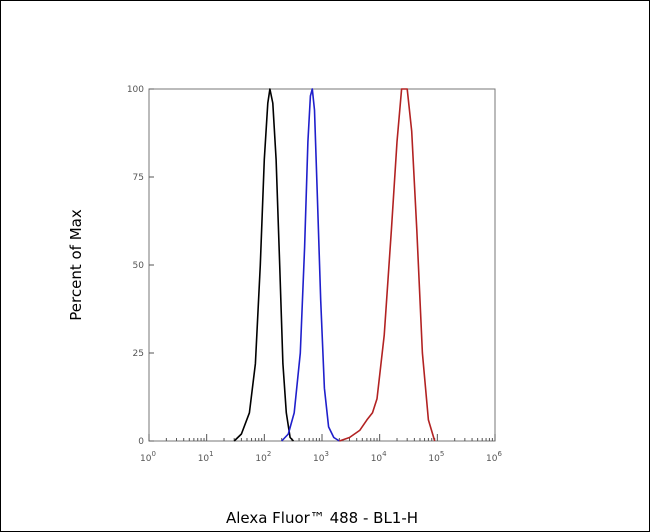 The width and height of the screenshot is (650, 532). I want to click on y-ticks, so click(151, 265).